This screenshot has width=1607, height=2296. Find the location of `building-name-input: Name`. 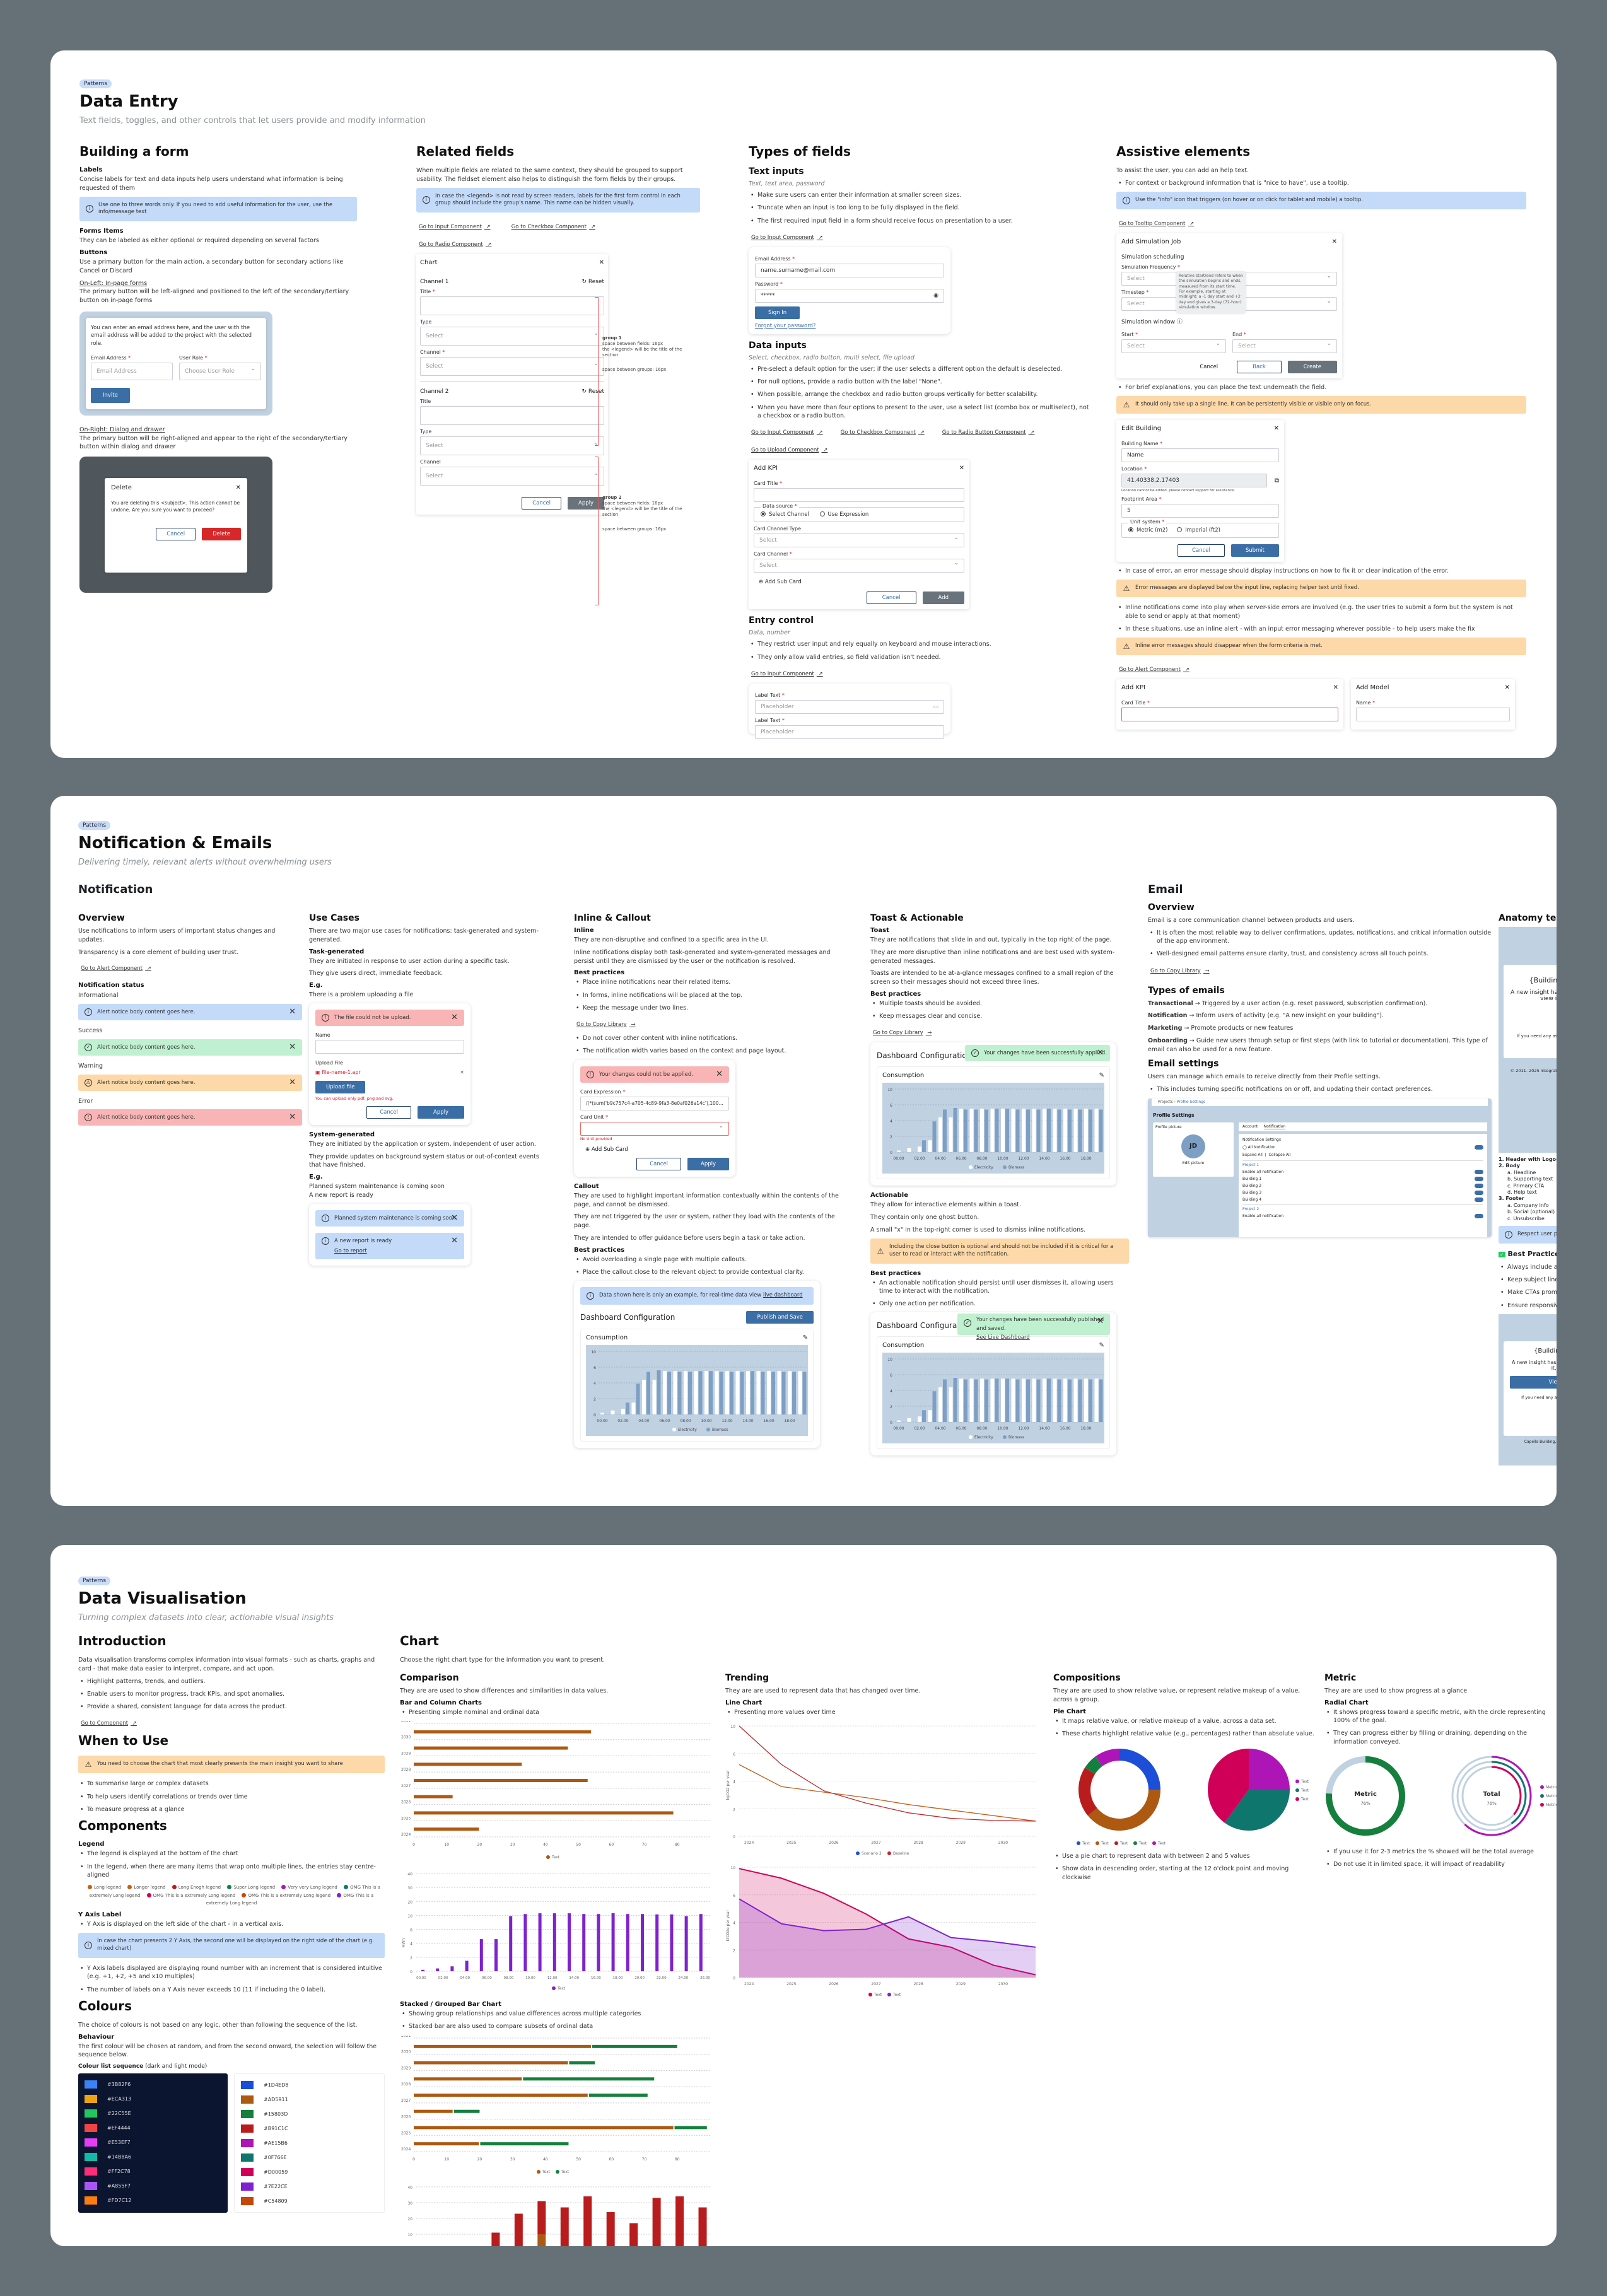

building-name-input: Name is located at coordinates (1200, 455).